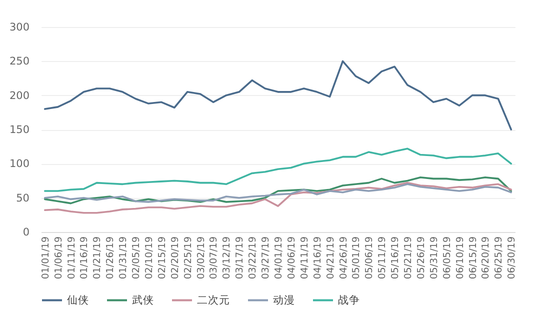 This screenshot has height=320, width=559. What do you see at coordinates (240, 258) in the screenshot?
I see `x-tick-label: 03/17/19` at bounding box center [240, 258].